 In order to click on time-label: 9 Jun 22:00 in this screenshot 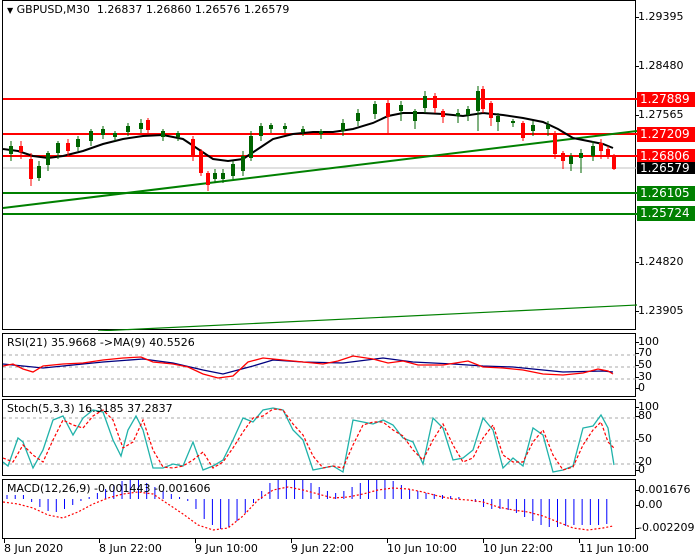, I will do `click(322, 548)`.